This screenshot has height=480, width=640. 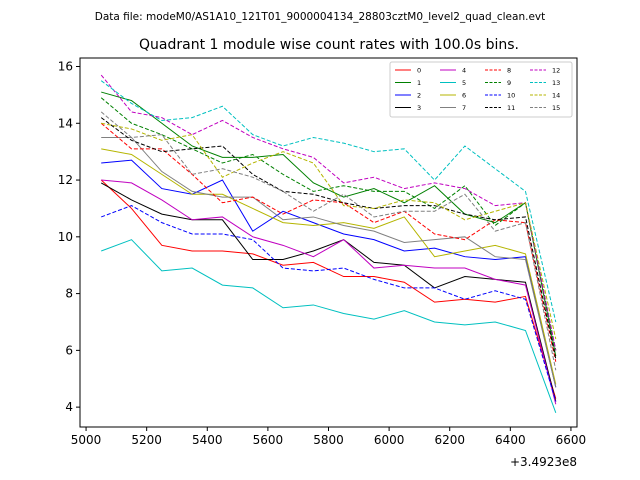 I want to click on legend-label-12: 12, so click(x=556, y=71).